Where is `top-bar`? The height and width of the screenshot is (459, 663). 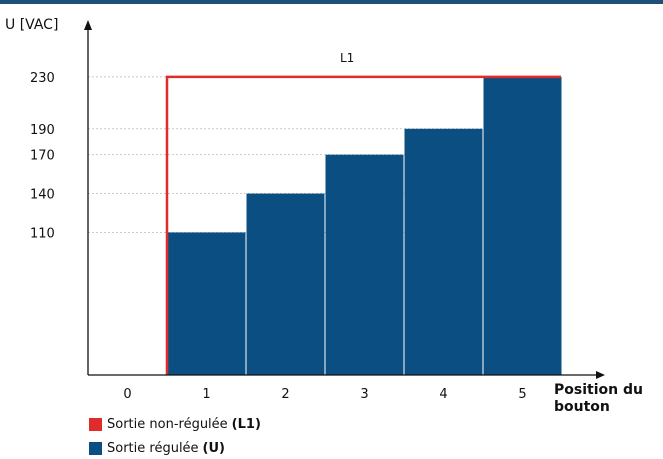
top-bar is located at coordinates (331, 2).